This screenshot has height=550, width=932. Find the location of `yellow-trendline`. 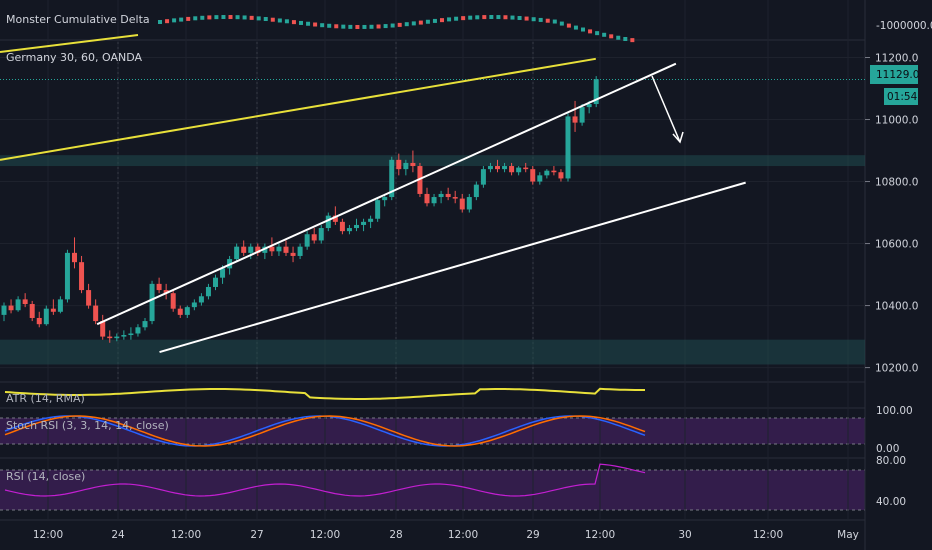

yellow-trendline is located at coordinates (298, 109).